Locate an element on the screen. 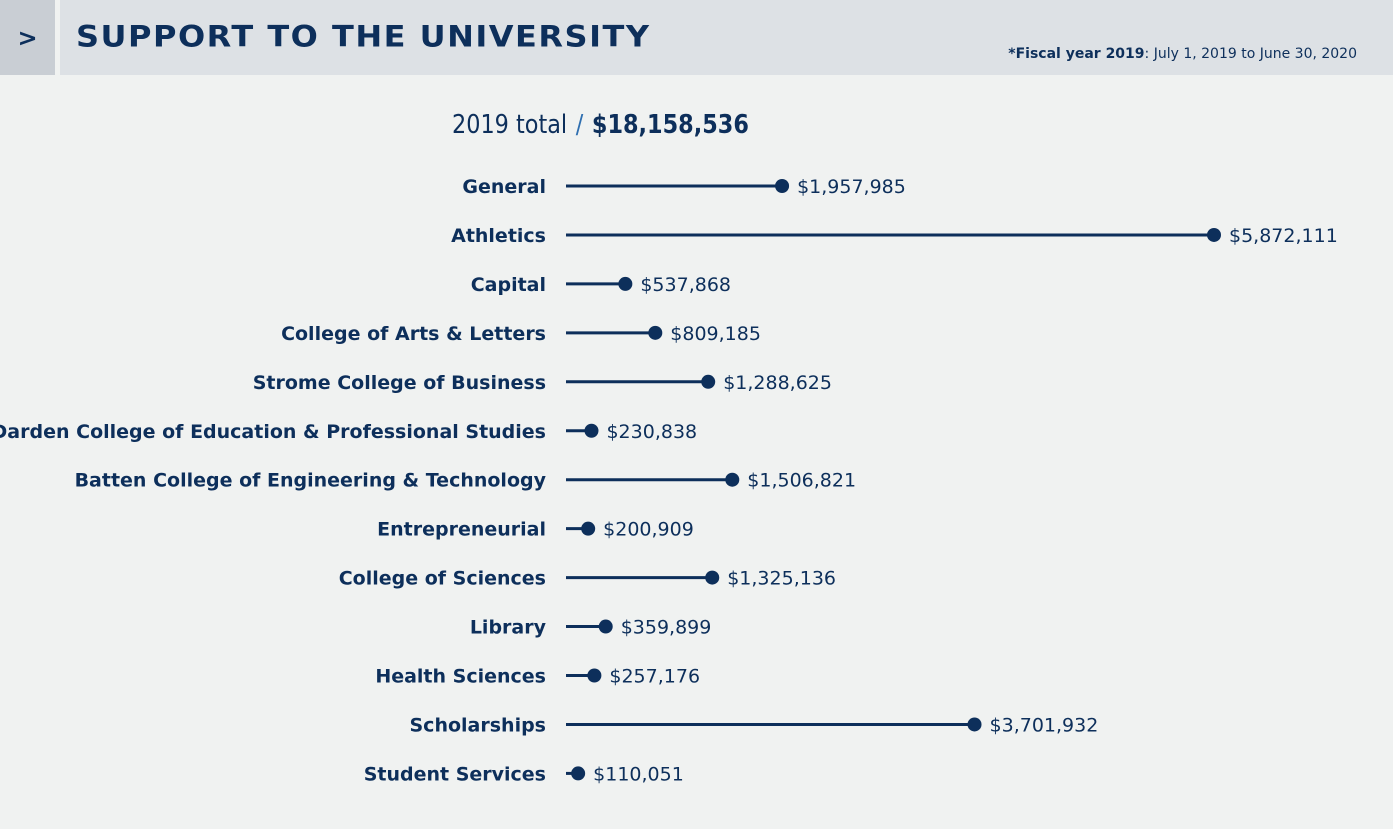  value-label: $1,288,625 is located at coordinates (777, 383).